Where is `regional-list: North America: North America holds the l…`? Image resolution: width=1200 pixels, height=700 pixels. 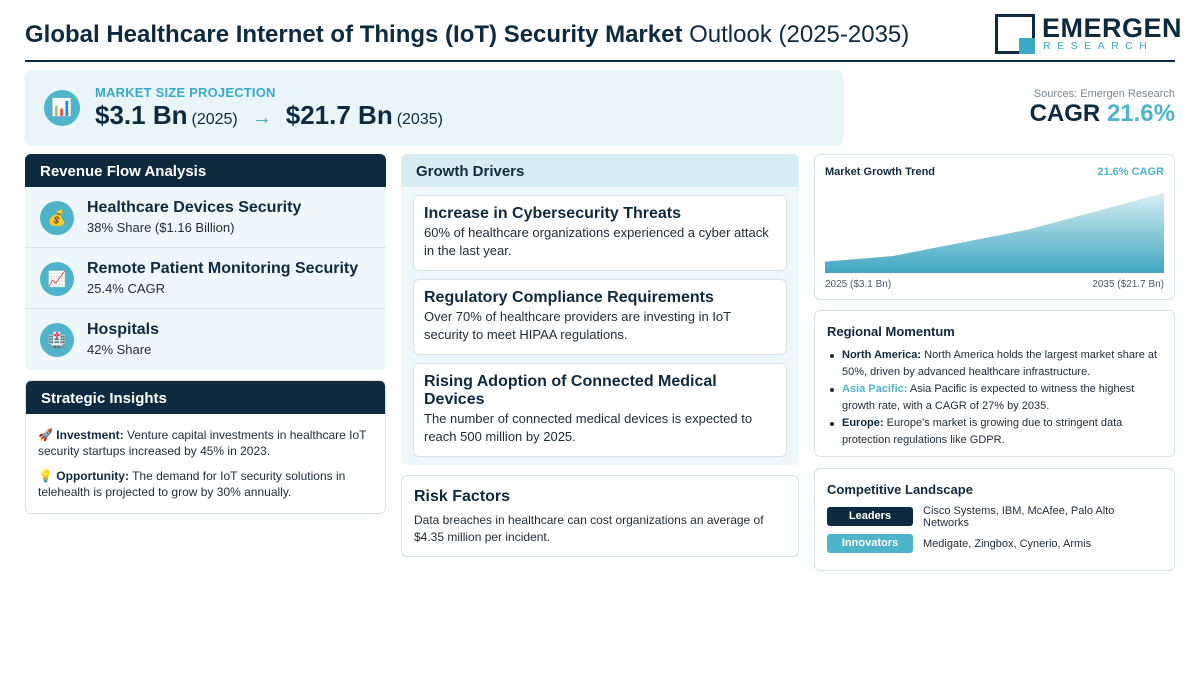
regional-list: North America: North America holds the l… is located at coordinates (997, 398).